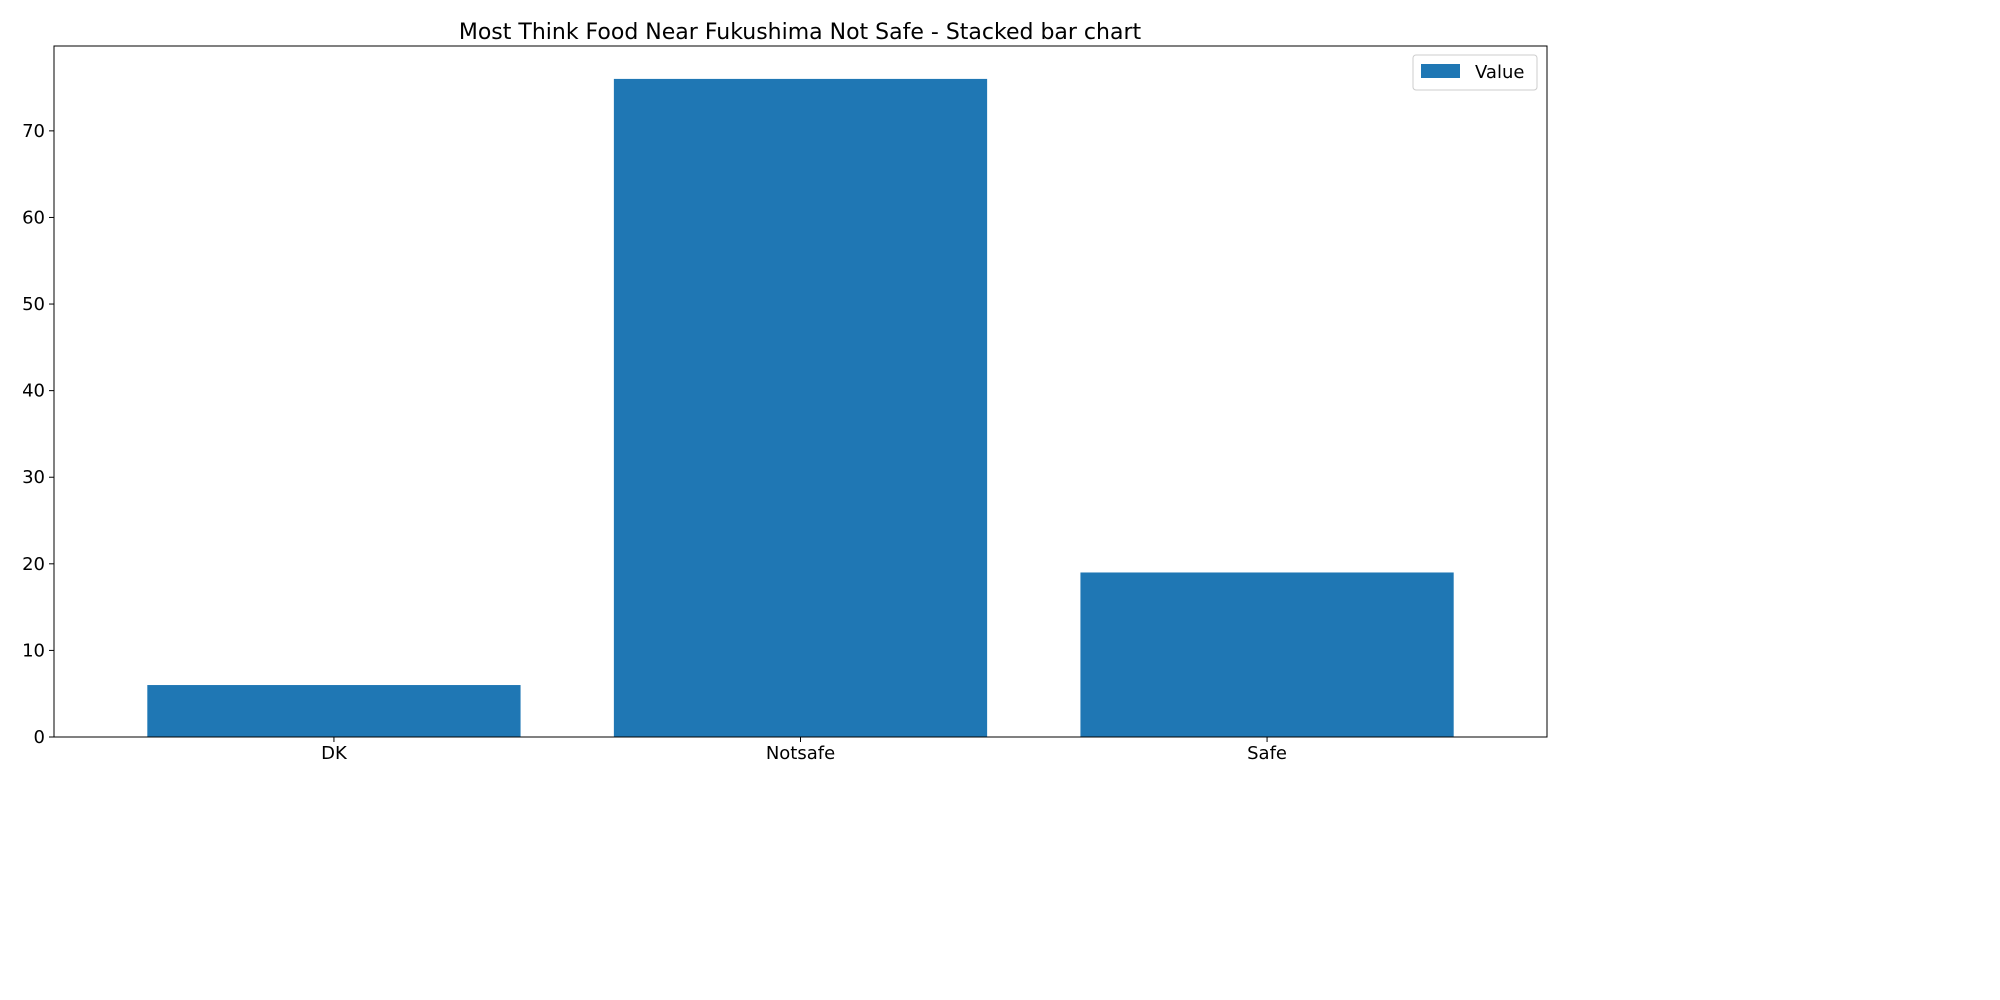 The height and width of the screenshot is (1000, 2000). Describe the element at coordinates (39, 737) in the screenshot. I see `y-tick-label: 0` at that location.